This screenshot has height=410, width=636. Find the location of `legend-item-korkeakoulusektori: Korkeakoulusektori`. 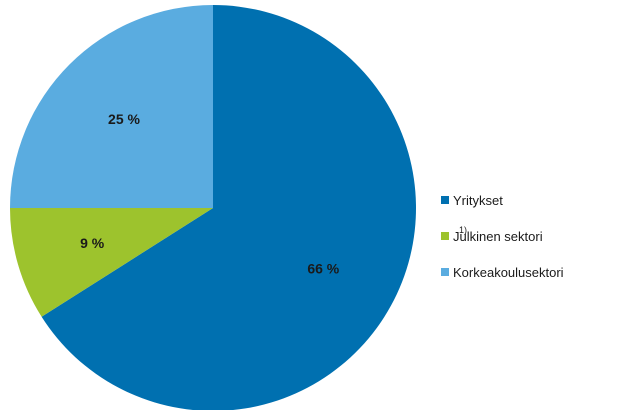

legend-item-korkeakoulusektori: Korkeakoulusektori is located at coordinates (502, 272).